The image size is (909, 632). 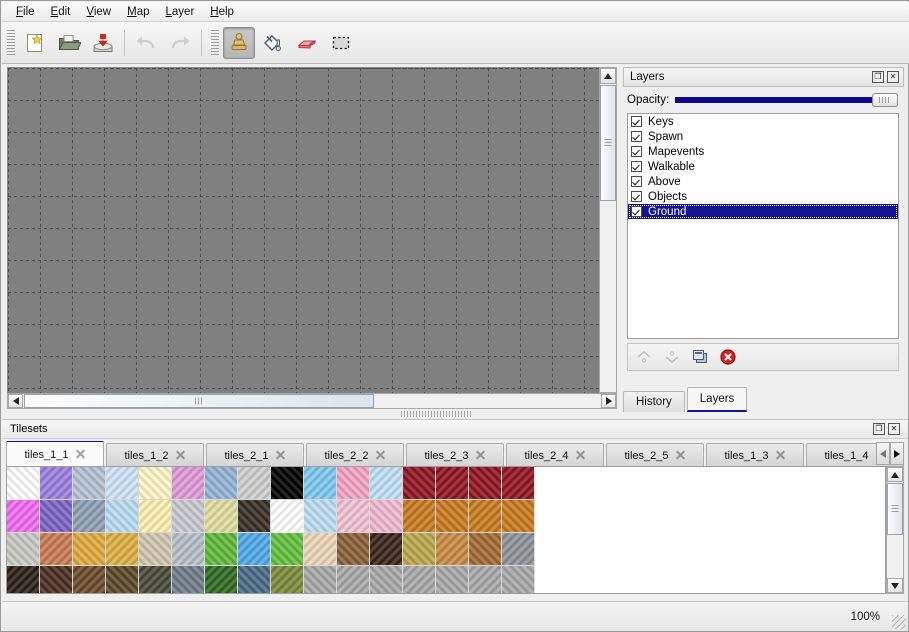 I want to click on scroll-up-button, so click(x=608, y=76).